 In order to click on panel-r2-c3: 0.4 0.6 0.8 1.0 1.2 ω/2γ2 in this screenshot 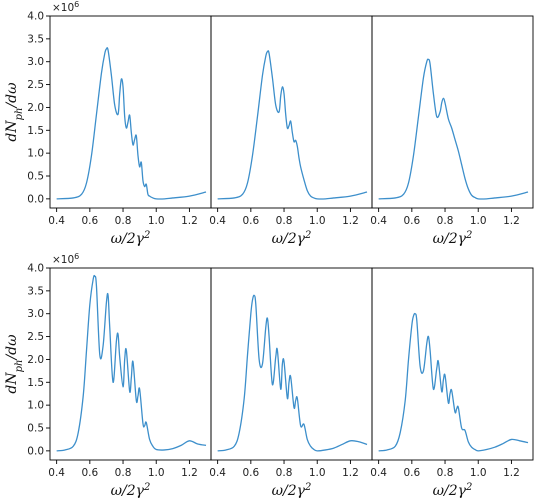, I will do `click(452, 383)`.